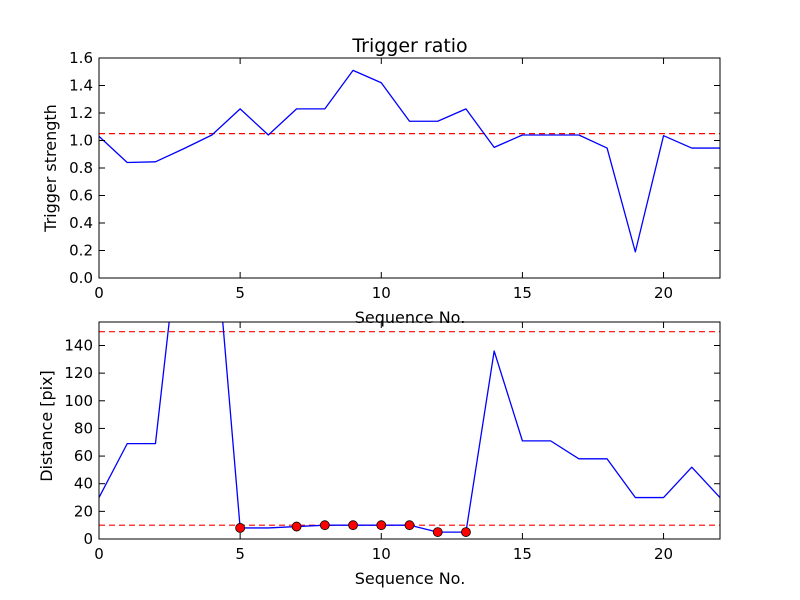 The width and height of the screenshot is (800, 600). Describe the element at coordinates (81, 86) in the screenshot. I see `y-tick-label: 1.4` at that location.